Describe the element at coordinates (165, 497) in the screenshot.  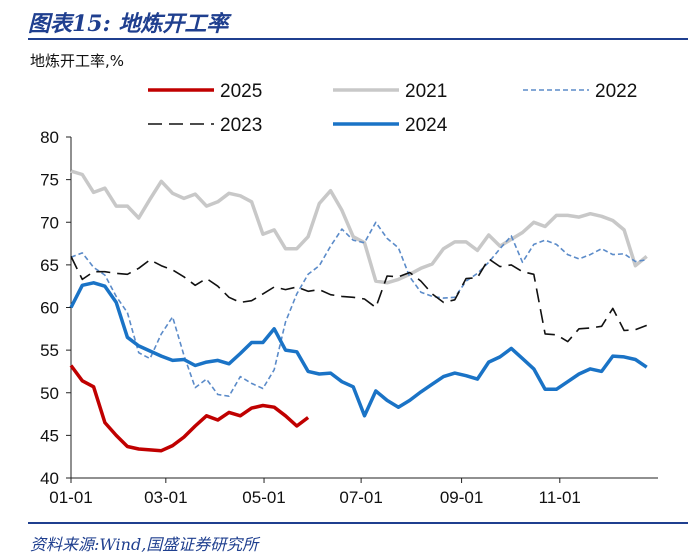
I see `x-tick-label: 03-01` at that location.